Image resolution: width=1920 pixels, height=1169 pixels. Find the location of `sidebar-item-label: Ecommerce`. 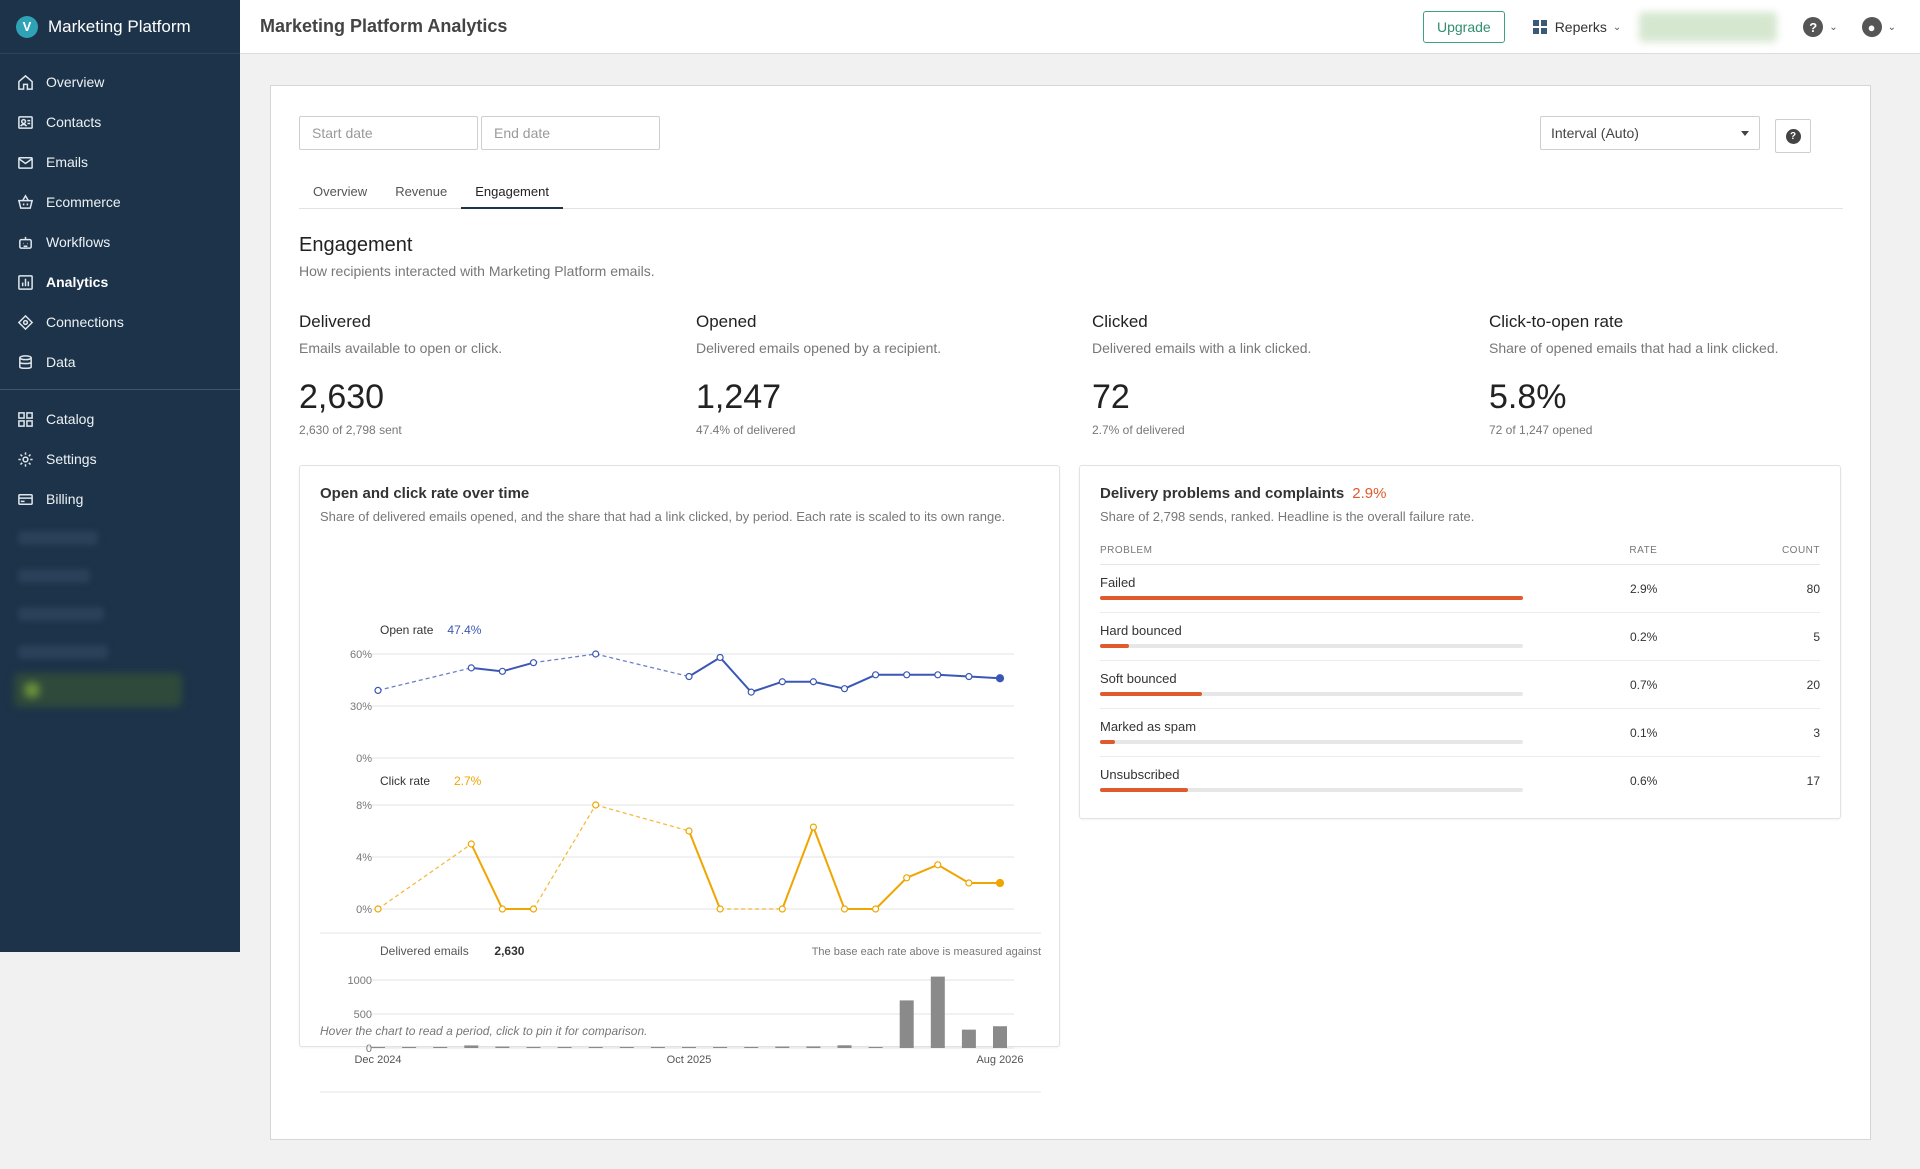

sidebar-item-label: Ecommerce is located at coordinates (83, 202).